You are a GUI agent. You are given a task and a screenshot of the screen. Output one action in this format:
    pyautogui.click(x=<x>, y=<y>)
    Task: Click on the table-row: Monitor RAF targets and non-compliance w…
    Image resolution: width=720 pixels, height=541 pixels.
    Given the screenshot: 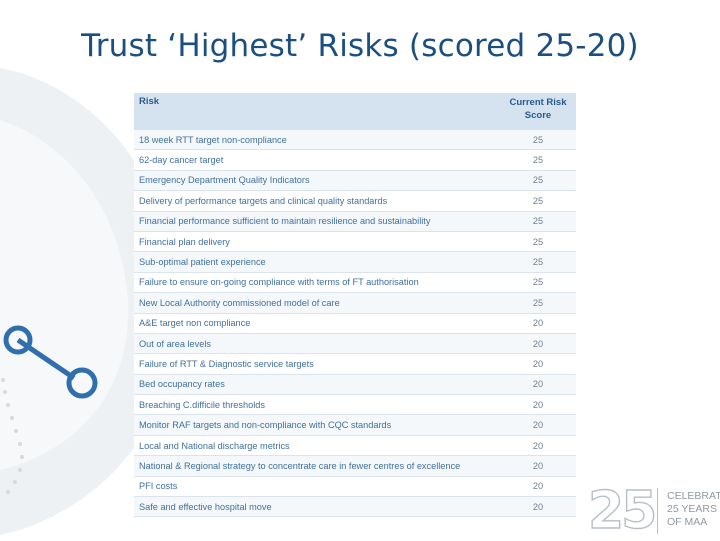 What is the action you would take?
    pyautogui.click(x=355, y=425)
    